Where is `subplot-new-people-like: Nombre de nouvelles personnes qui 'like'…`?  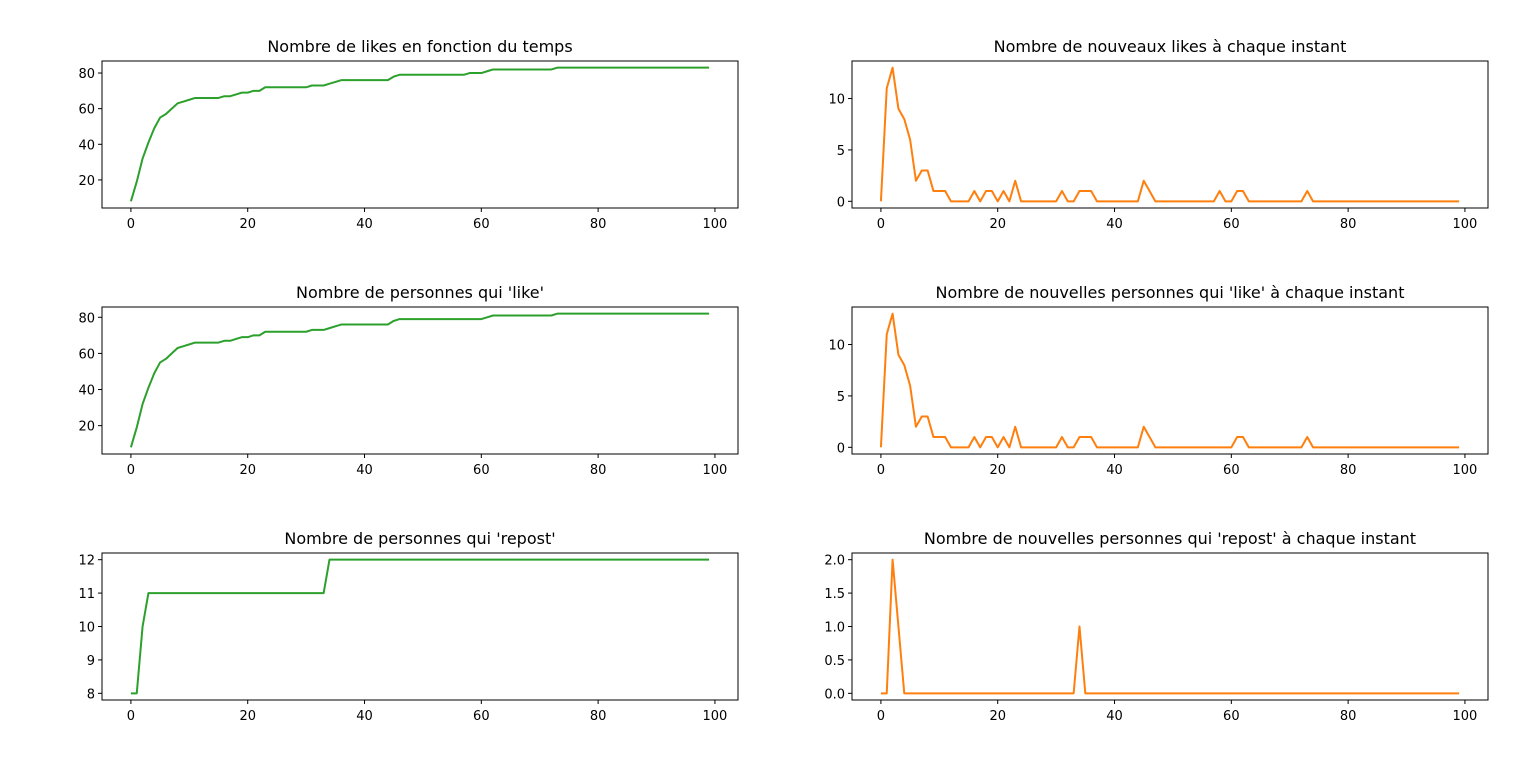
subplot-new-people-like: Nombre de nouvelles personnes qui 'like'… is located at coordinates (1158, 380).